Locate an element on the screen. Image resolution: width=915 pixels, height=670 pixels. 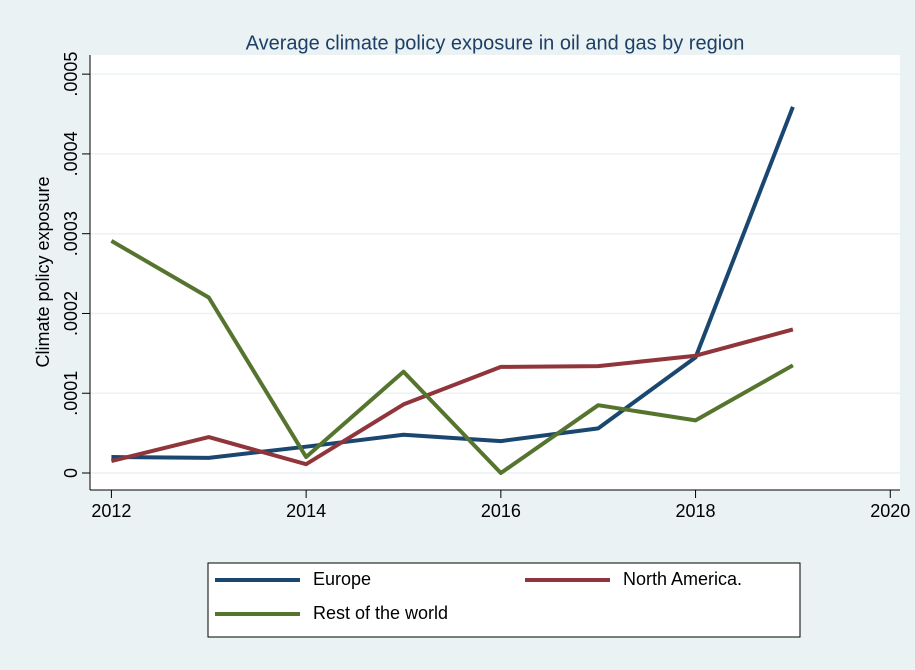
x-tick-label: 2012 is located at coordinates (111, 511).